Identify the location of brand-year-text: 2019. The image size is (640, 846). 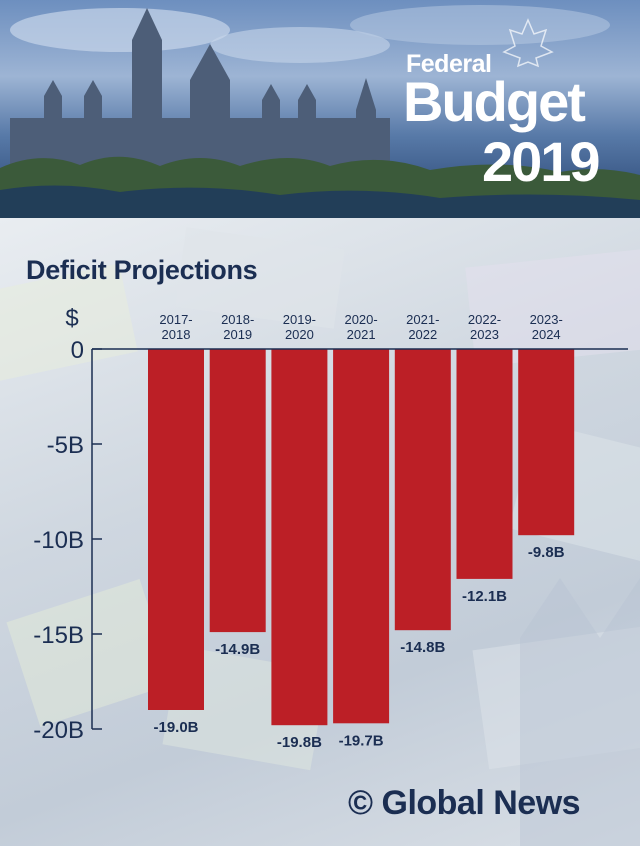
(541, 161).